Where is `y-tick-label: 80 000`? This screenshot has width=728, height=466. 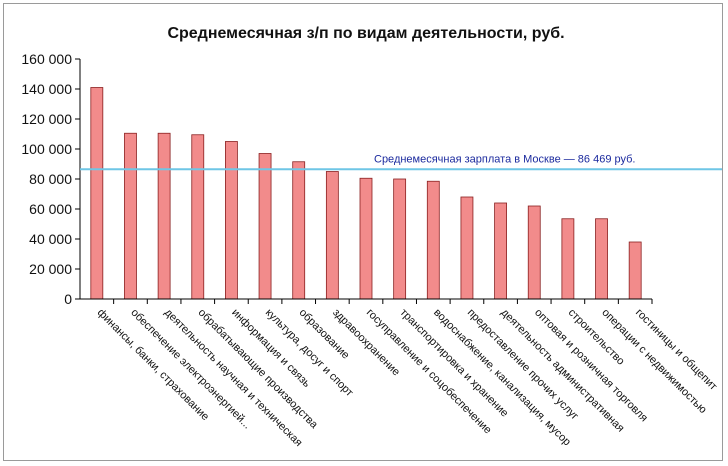 y-tick-label: 80 000 is located at coordinates (50, 179).